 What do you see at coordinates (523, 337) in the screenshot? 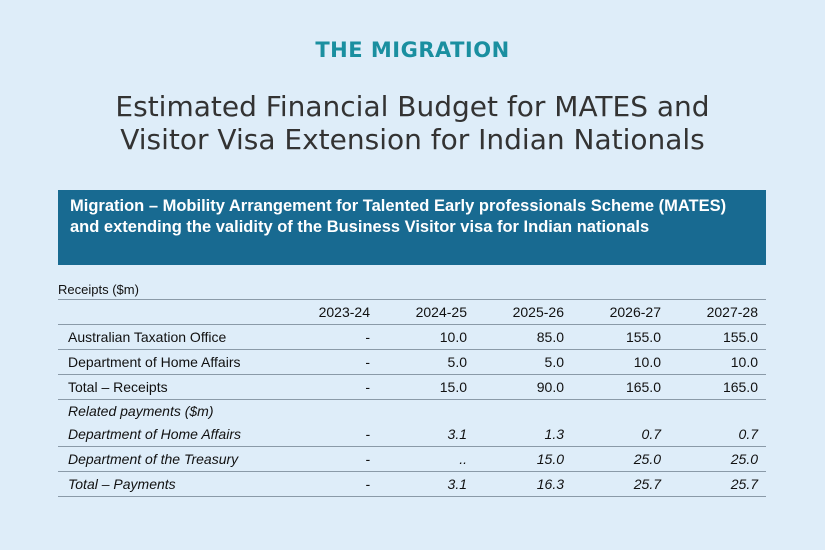
I see `table-cell: 85.0` at bounding box center [523, 337].